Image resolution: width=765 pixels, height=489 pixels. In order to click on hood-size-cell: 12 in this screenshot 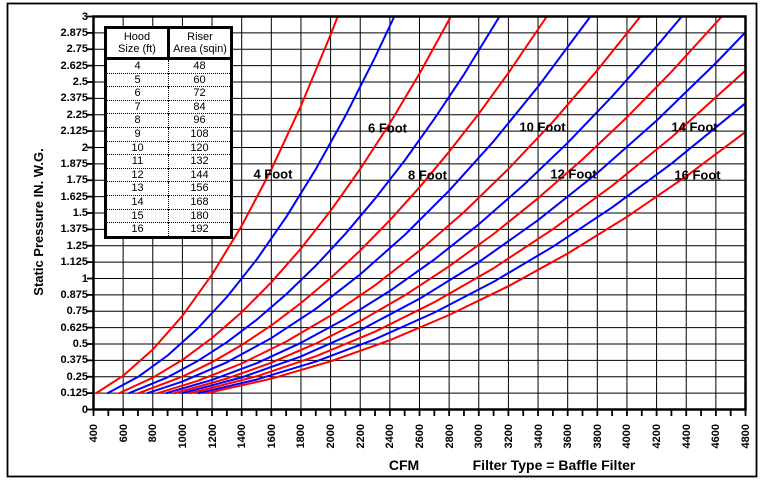, I will do `click(137, 174)`.